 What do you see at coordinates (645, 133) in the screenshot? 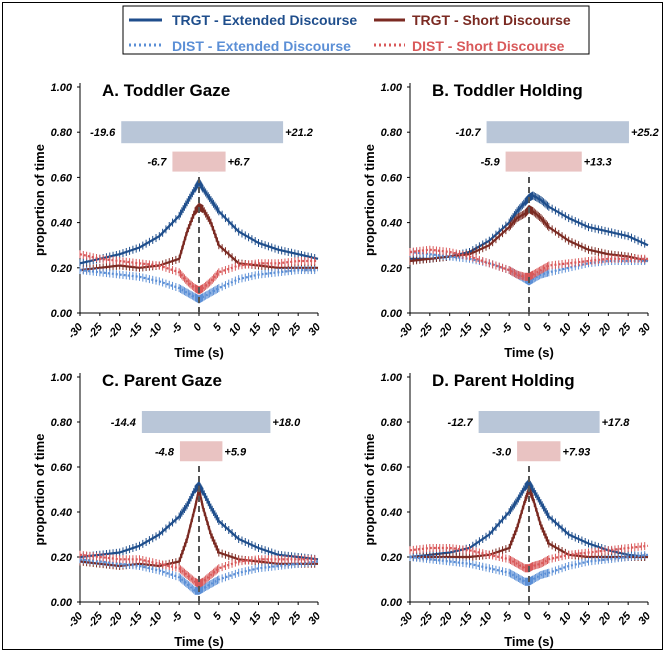
I see `bar-end-label: +25.2` at bounding box center [645, 133].